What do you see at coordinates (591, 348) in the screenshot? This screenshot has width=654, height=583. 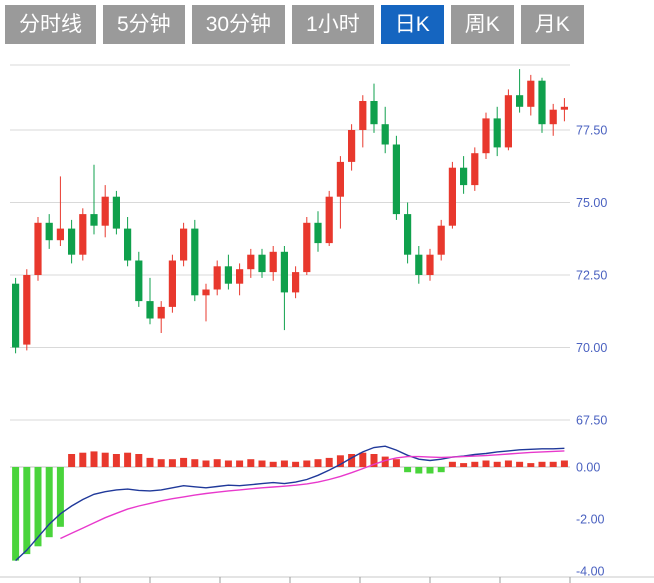 I see `price-axis-label: 70.00` at bounding box center [591, 348].